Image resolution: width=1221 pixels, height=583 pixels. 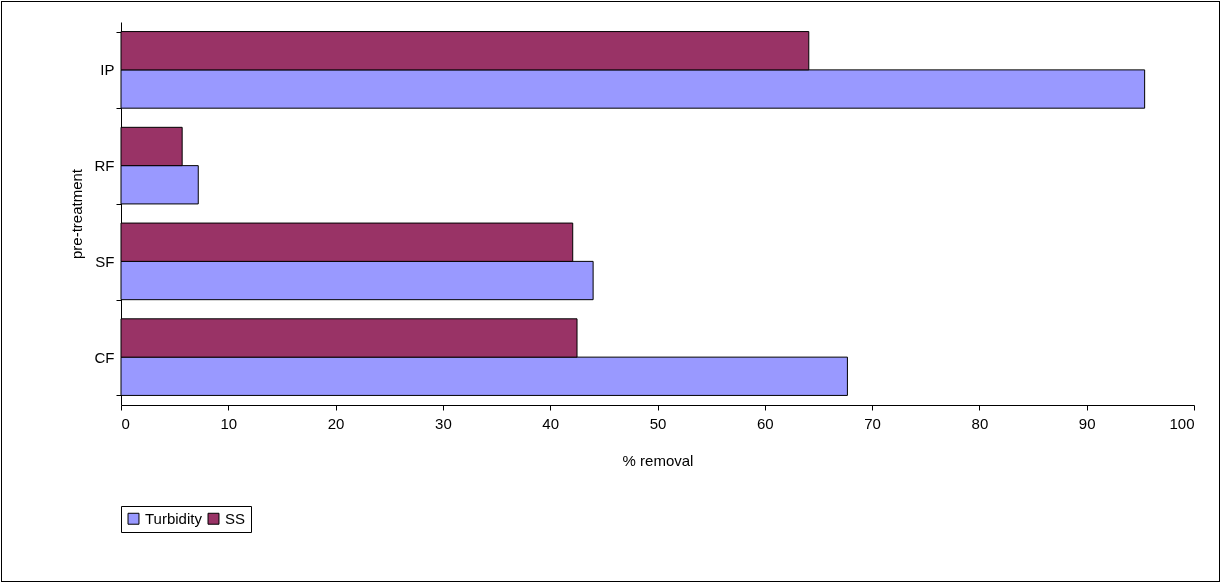 I want to click on x-tick-label: 60, so click(x=765, y=423).